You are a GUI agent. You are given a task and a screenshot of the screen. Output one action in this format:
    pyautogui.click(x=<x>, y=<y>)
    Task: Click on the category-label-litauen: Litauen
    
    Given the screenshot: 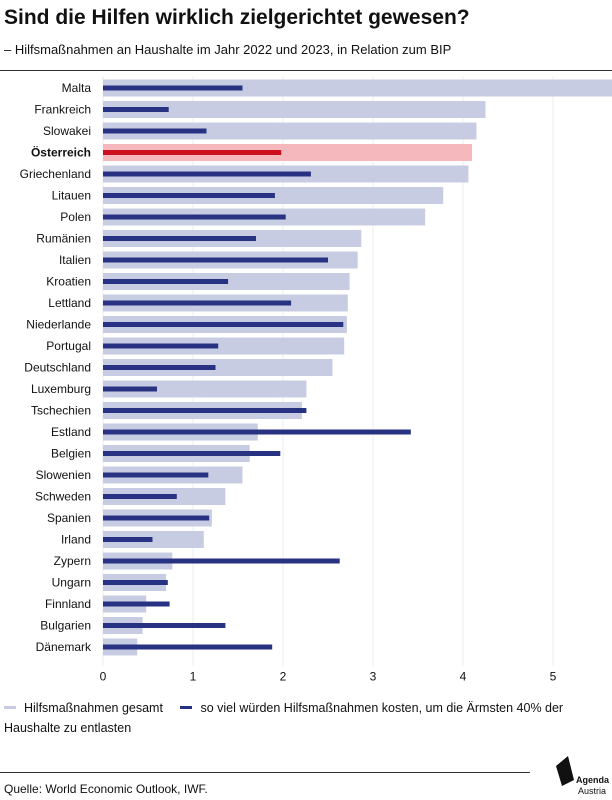 What is the action you would take?
    pyautogui.click(x=71, y=196)
    